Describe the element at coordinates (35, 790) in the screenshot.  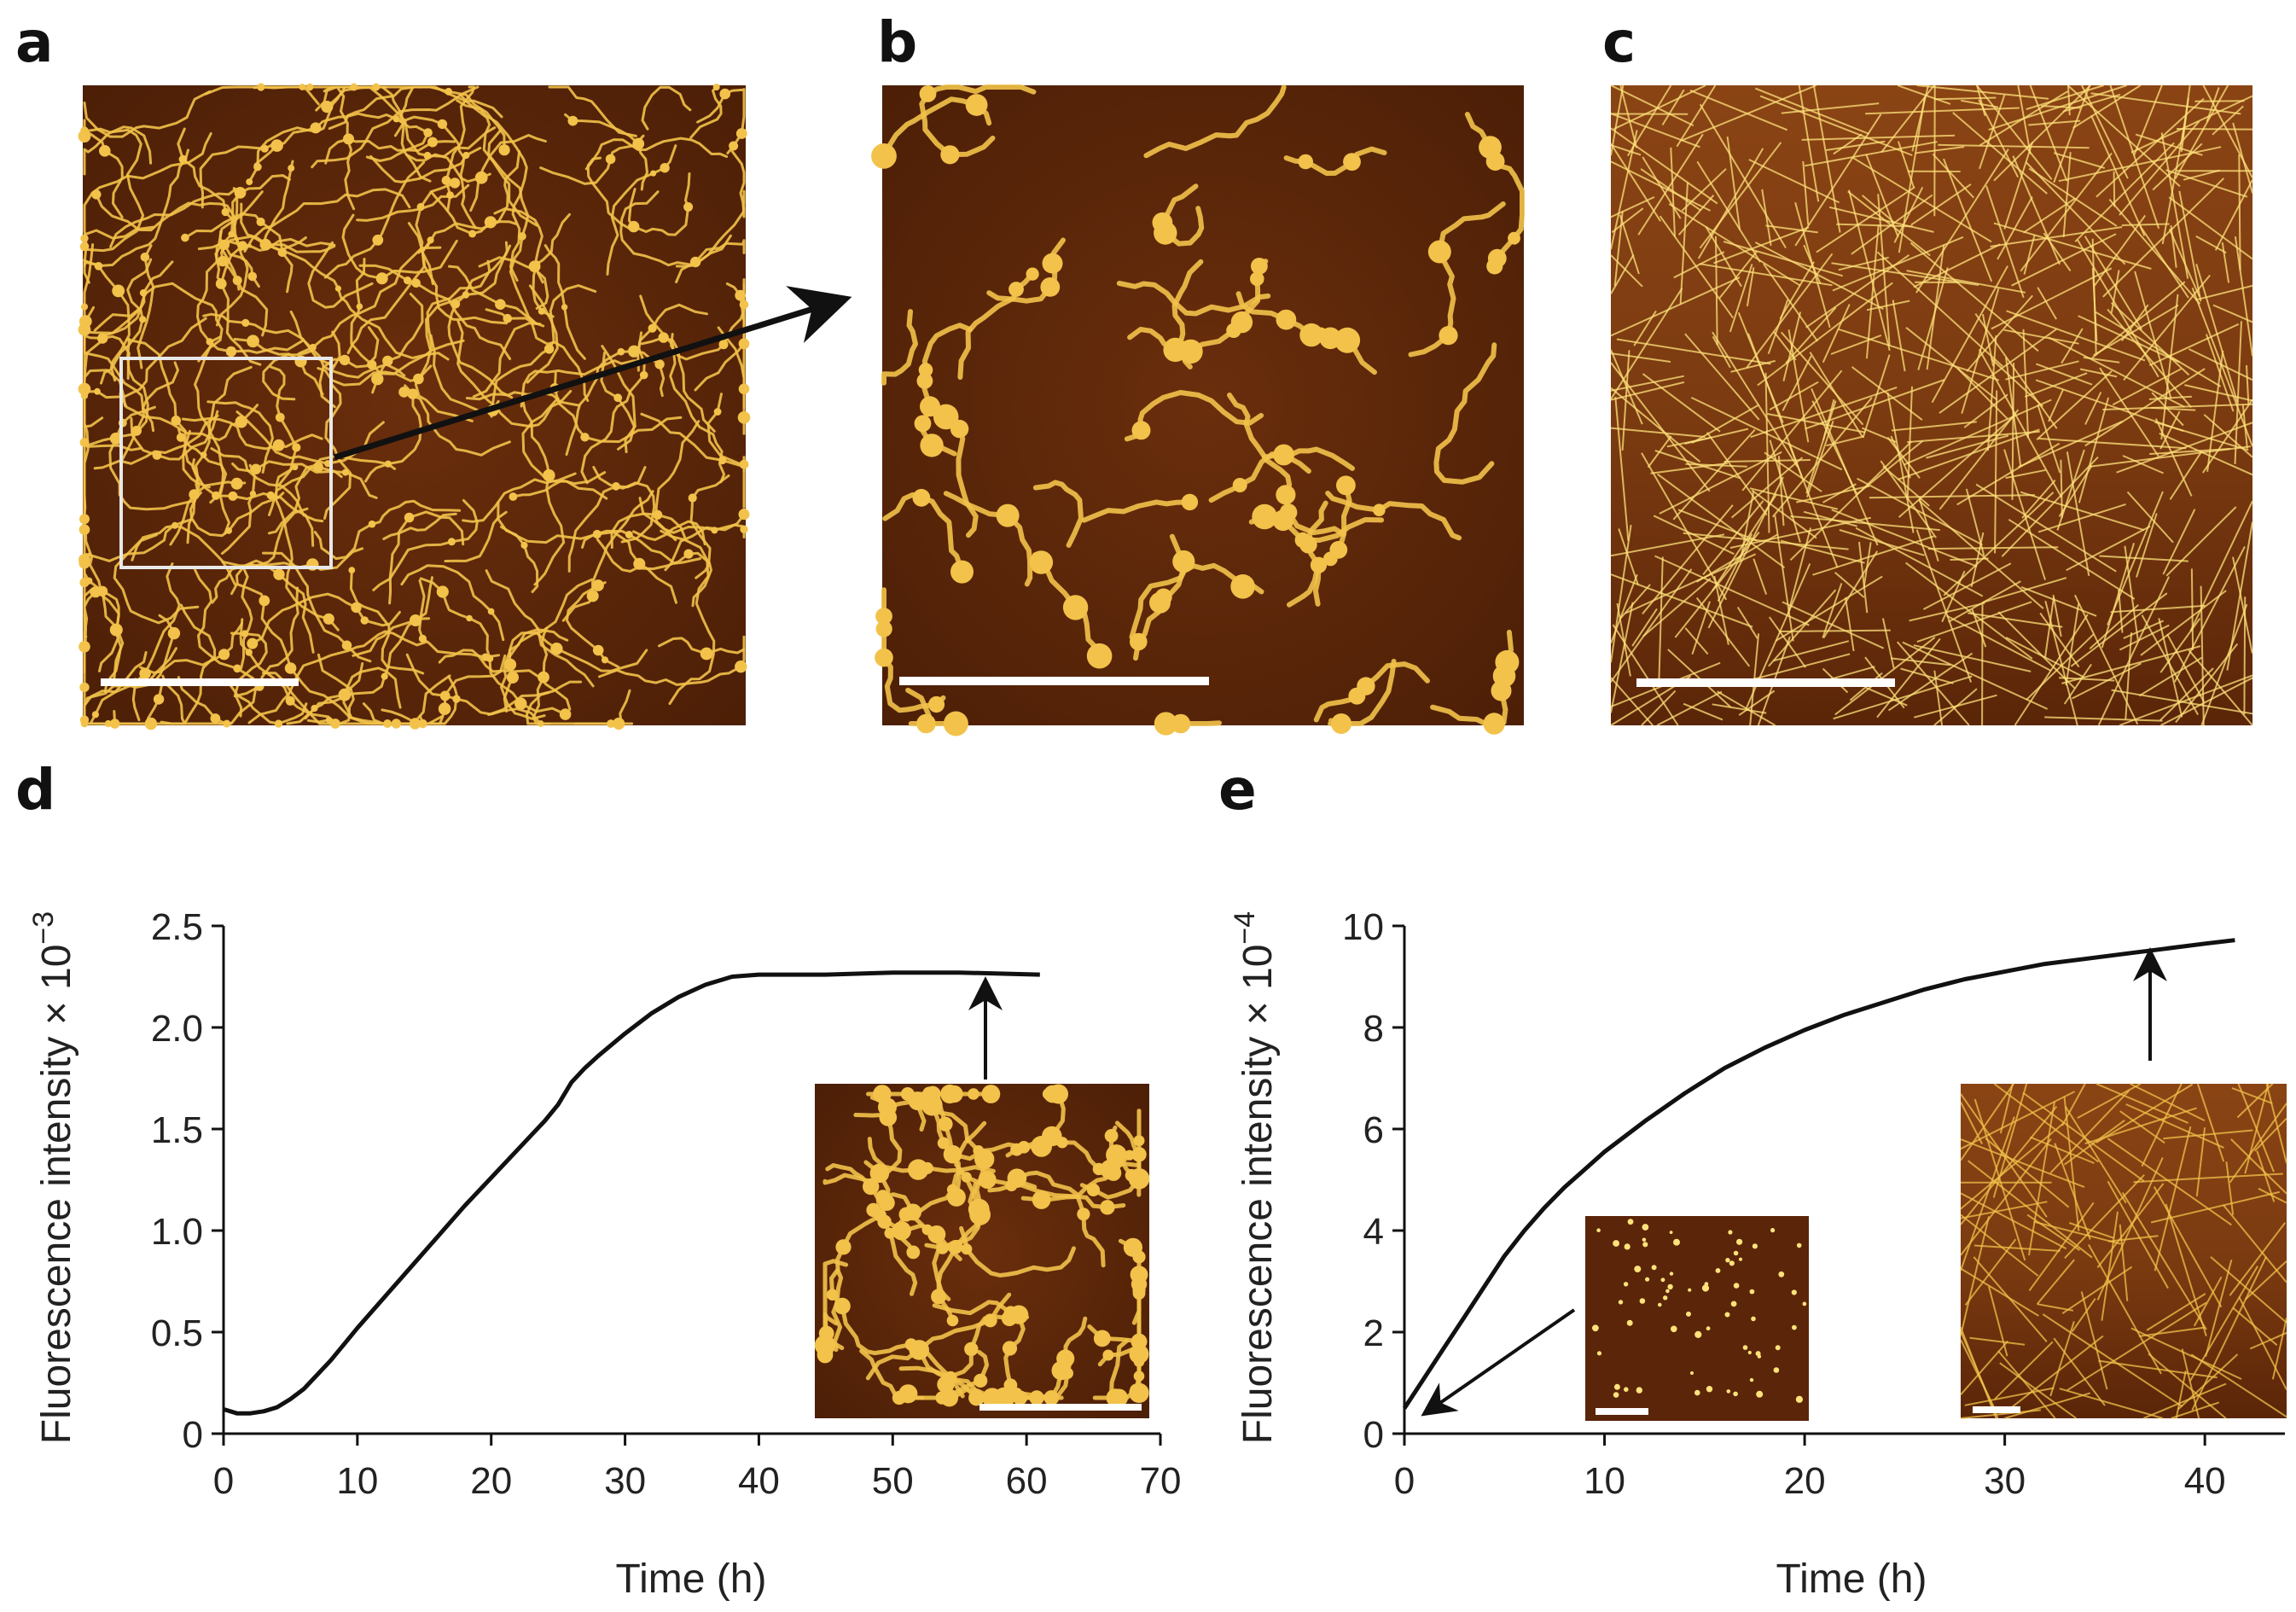
I see `panel-label-d: d` at that location.